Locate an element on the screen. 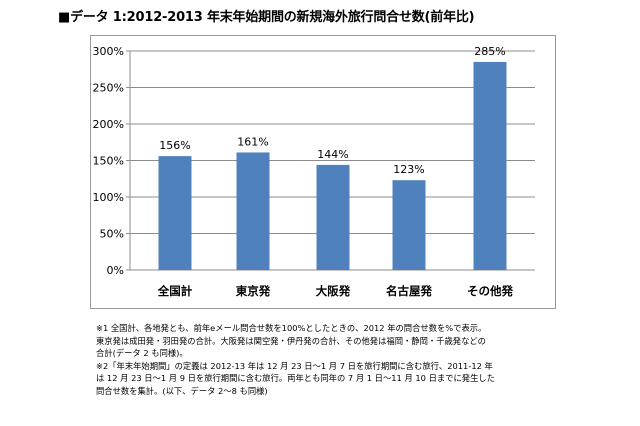 The width and height of the screenshot is (640, 426). y-tick-label: 200% is located at coordinates (108, 124).